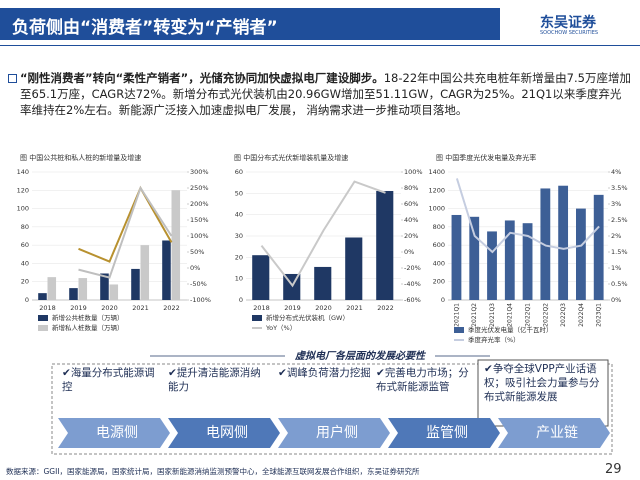 This screenshot has width=640, height=480. What do you see at coordinates (436, 209) in the screenshot?
I see `y-tick-label: 1000` at bounding box center [436, 209].